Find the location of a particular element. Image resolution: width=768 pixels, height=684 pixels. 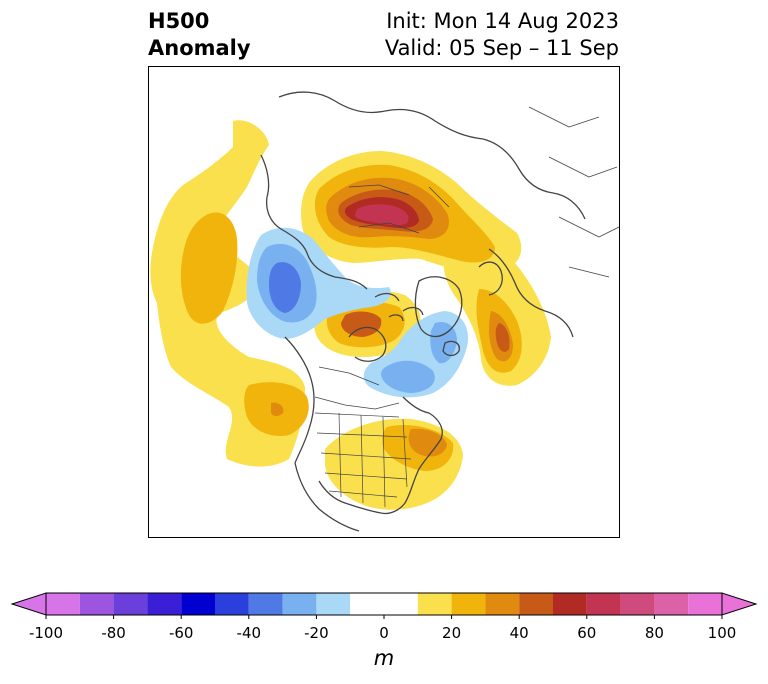

anomaly-greenland-trough-north is located at coordinates (443, 342).